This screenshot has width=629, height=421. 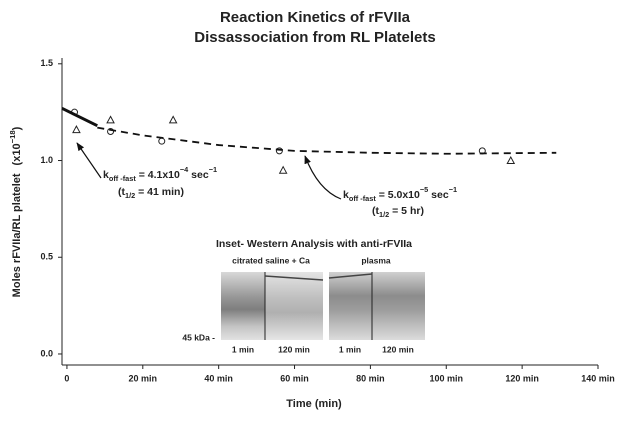 What do you see at coordinates (424, 189) in the screenshot?
I see `rich-text-part: −5` at bounding box center [424, 189].